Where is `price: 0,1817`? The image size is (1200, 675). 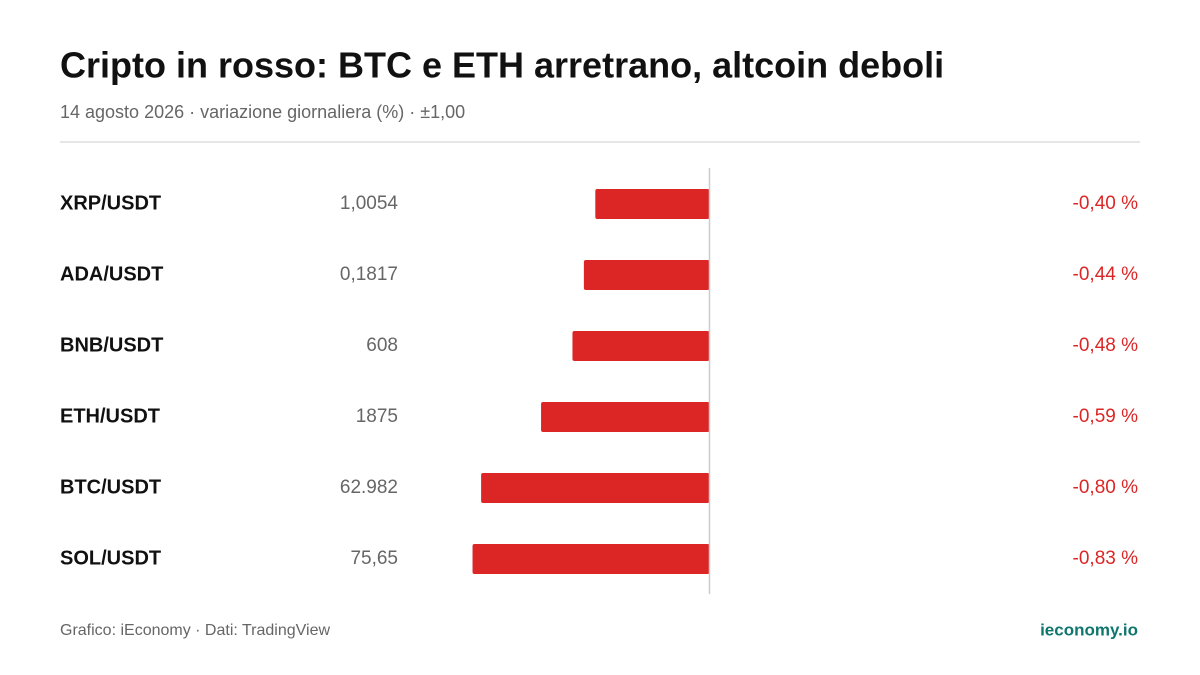 price: 0,1817 is located at coordinates (369, 274).